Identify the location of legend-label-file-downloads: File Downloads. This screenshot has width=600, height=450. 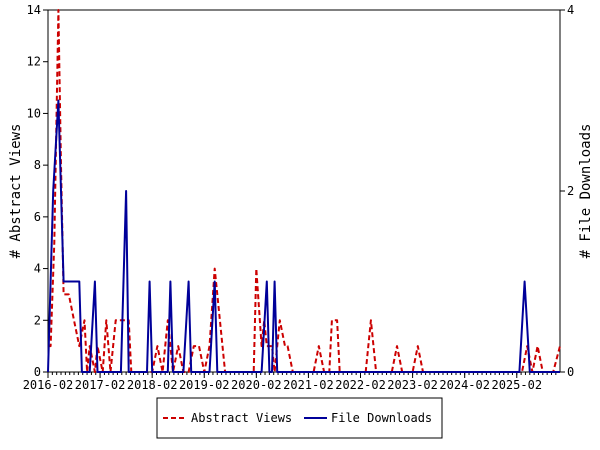
(381, 418).